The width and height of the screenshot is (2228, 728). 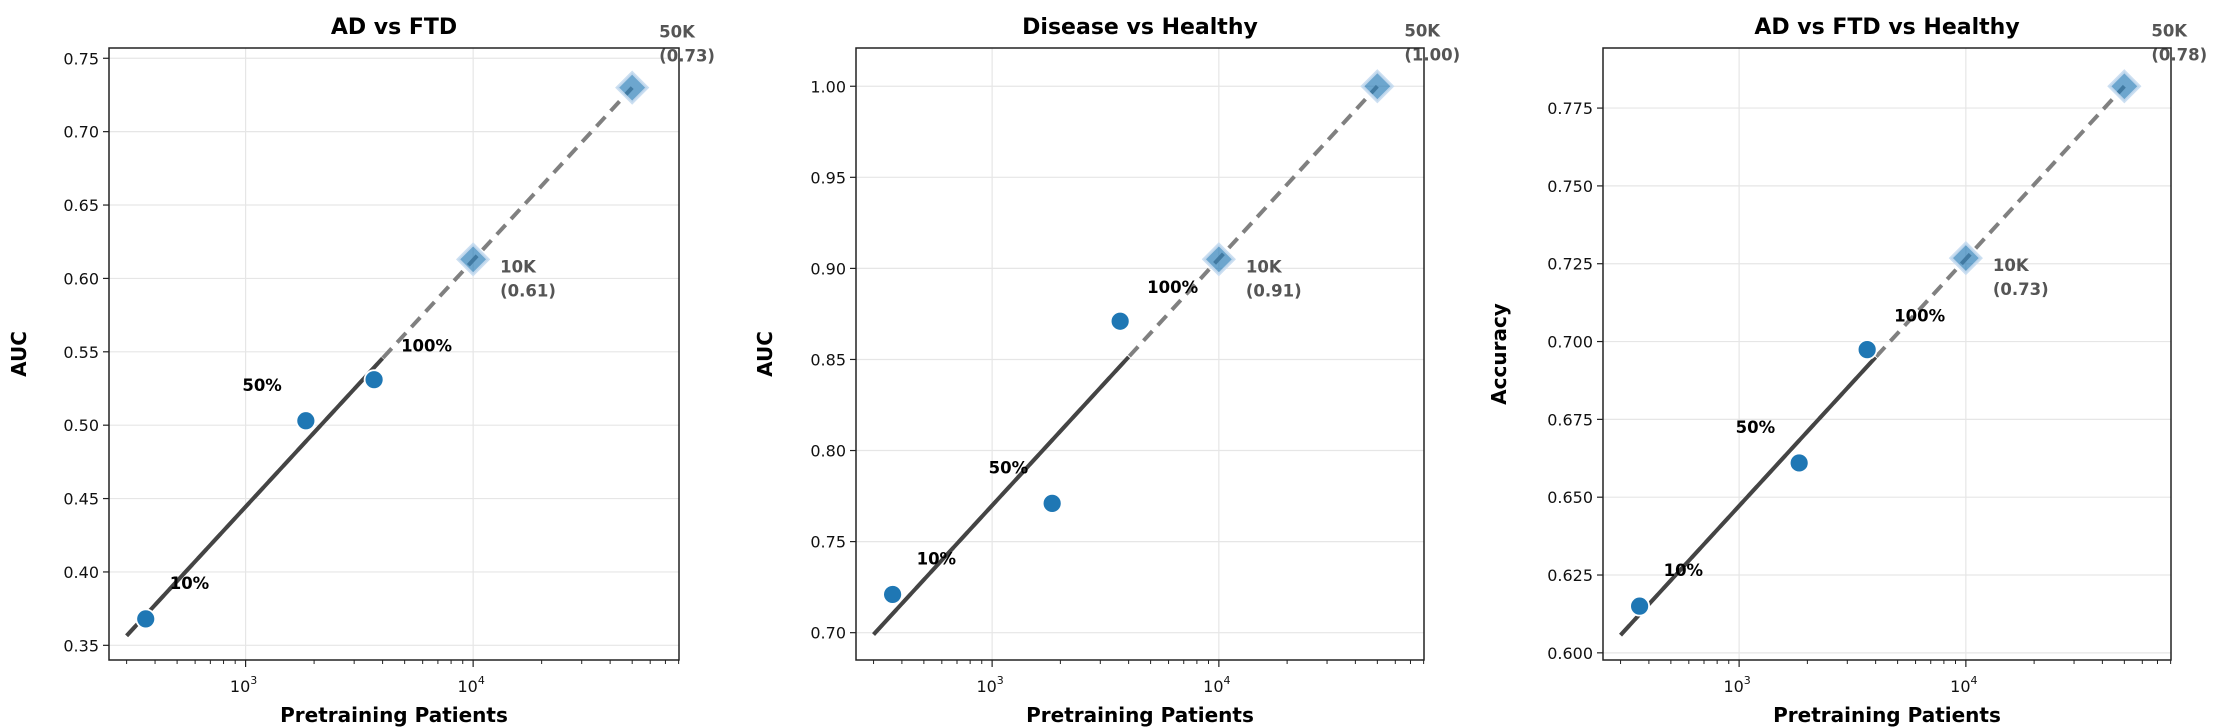 What do you see at coordinates (1570, 419) in the screenshot?
I see `y-tick-label: 0.675` at bounding box center [1570, 419].